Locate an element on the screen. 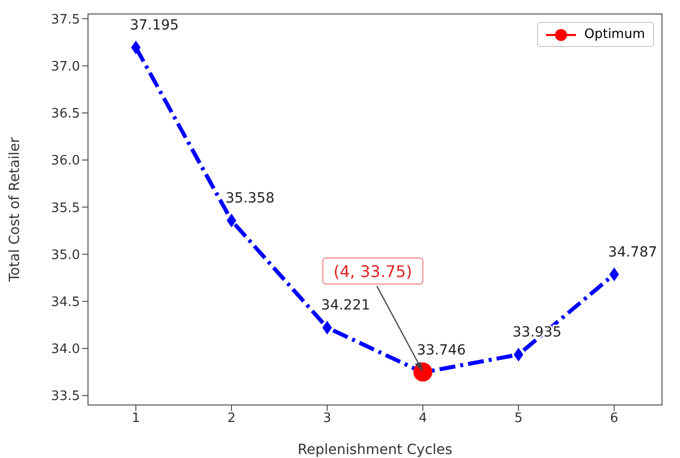 This screenshot has height=458, width=680. y-tick-label: 36.0 is located at coordinates (65, 161).